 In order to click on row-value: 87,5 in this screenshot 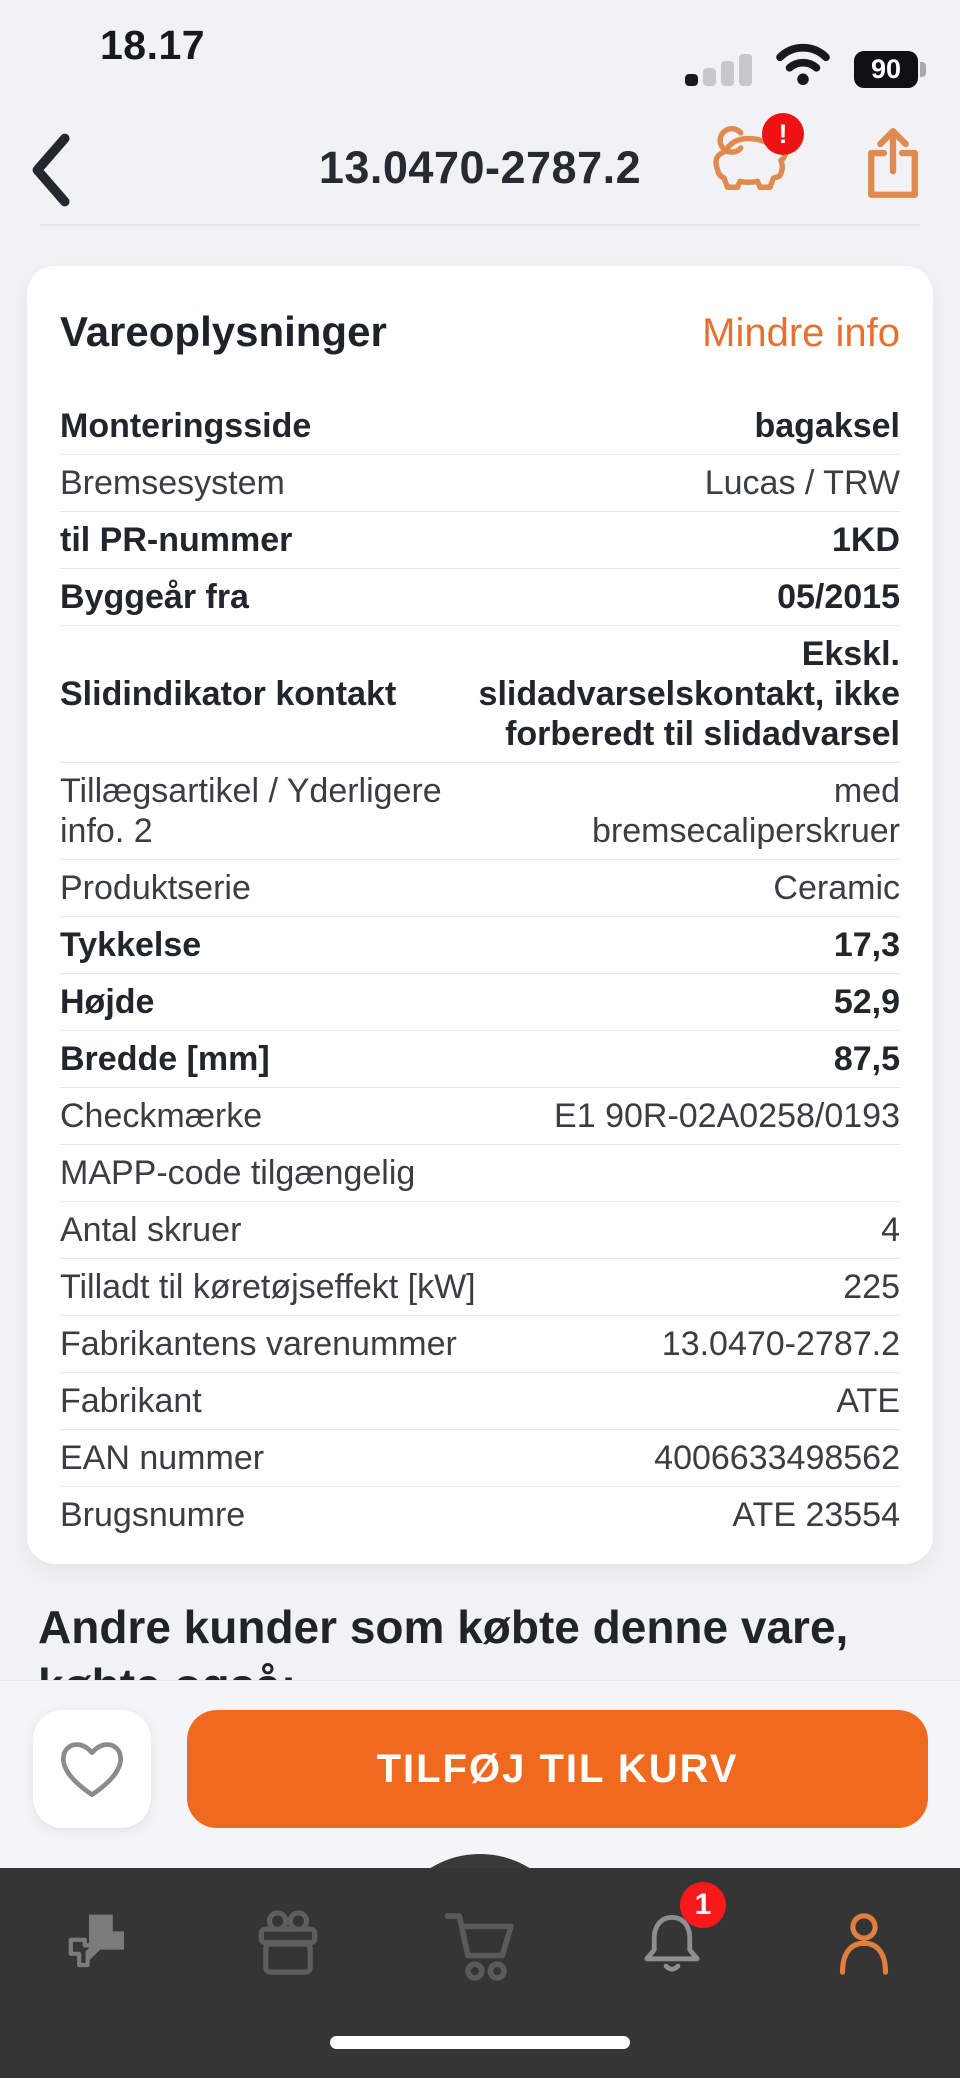, I will do `click(866, 1059)`.